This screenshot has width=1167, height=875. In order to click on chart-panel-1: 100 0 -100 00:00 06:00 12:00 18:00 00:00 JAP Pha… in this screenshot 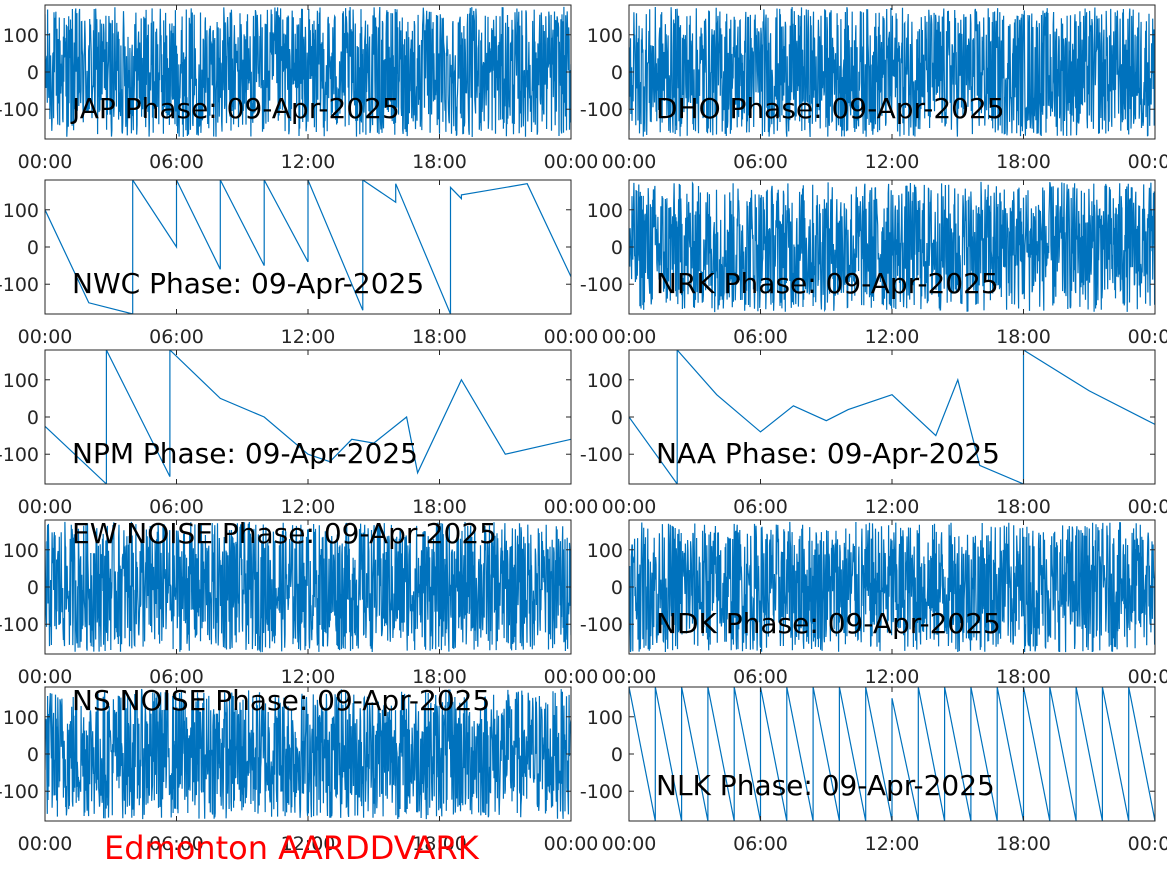, I will do `click(299, 88)`.